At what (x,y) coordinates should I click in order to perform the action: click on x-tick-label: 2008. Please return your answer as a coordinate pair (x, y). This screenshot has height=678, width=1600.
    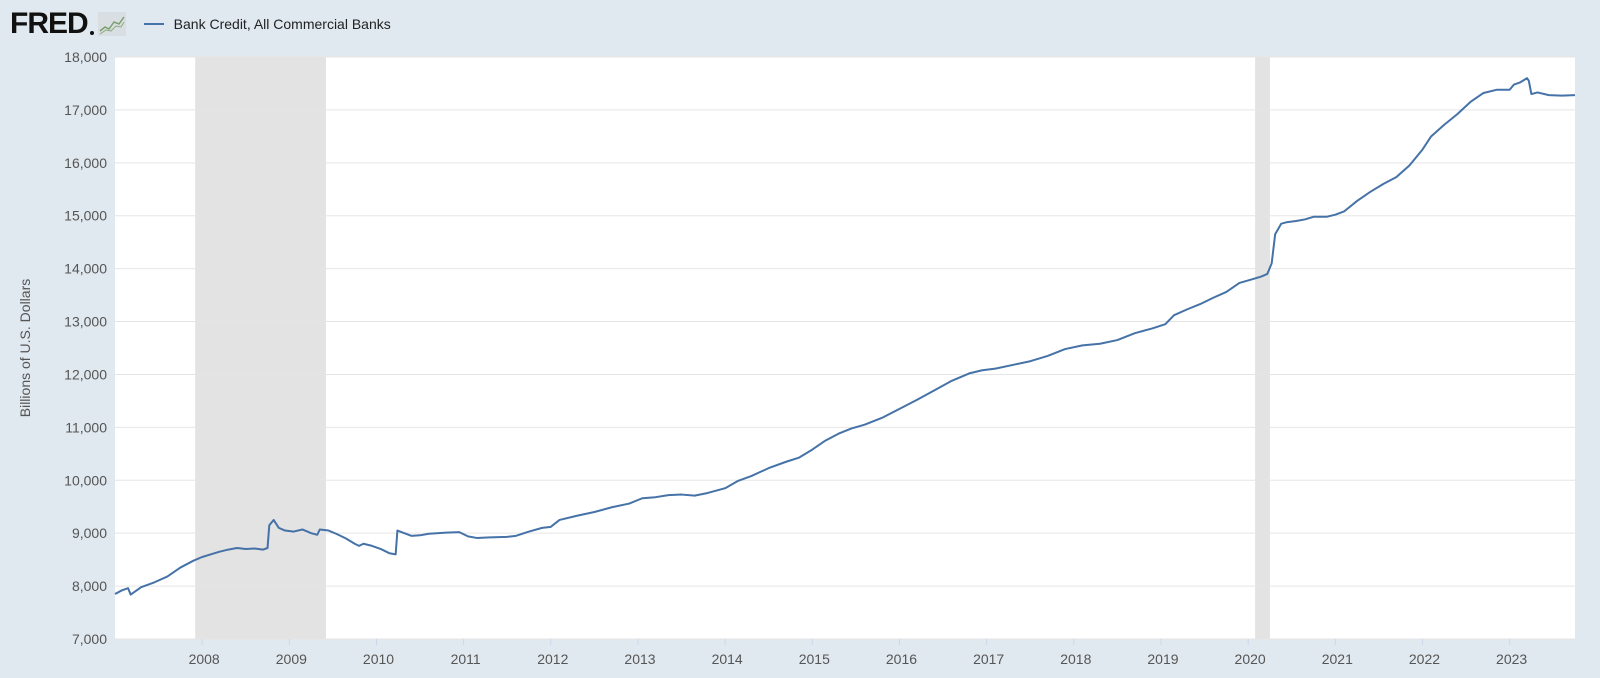
    Looking at the image, I should click on (204, 659).